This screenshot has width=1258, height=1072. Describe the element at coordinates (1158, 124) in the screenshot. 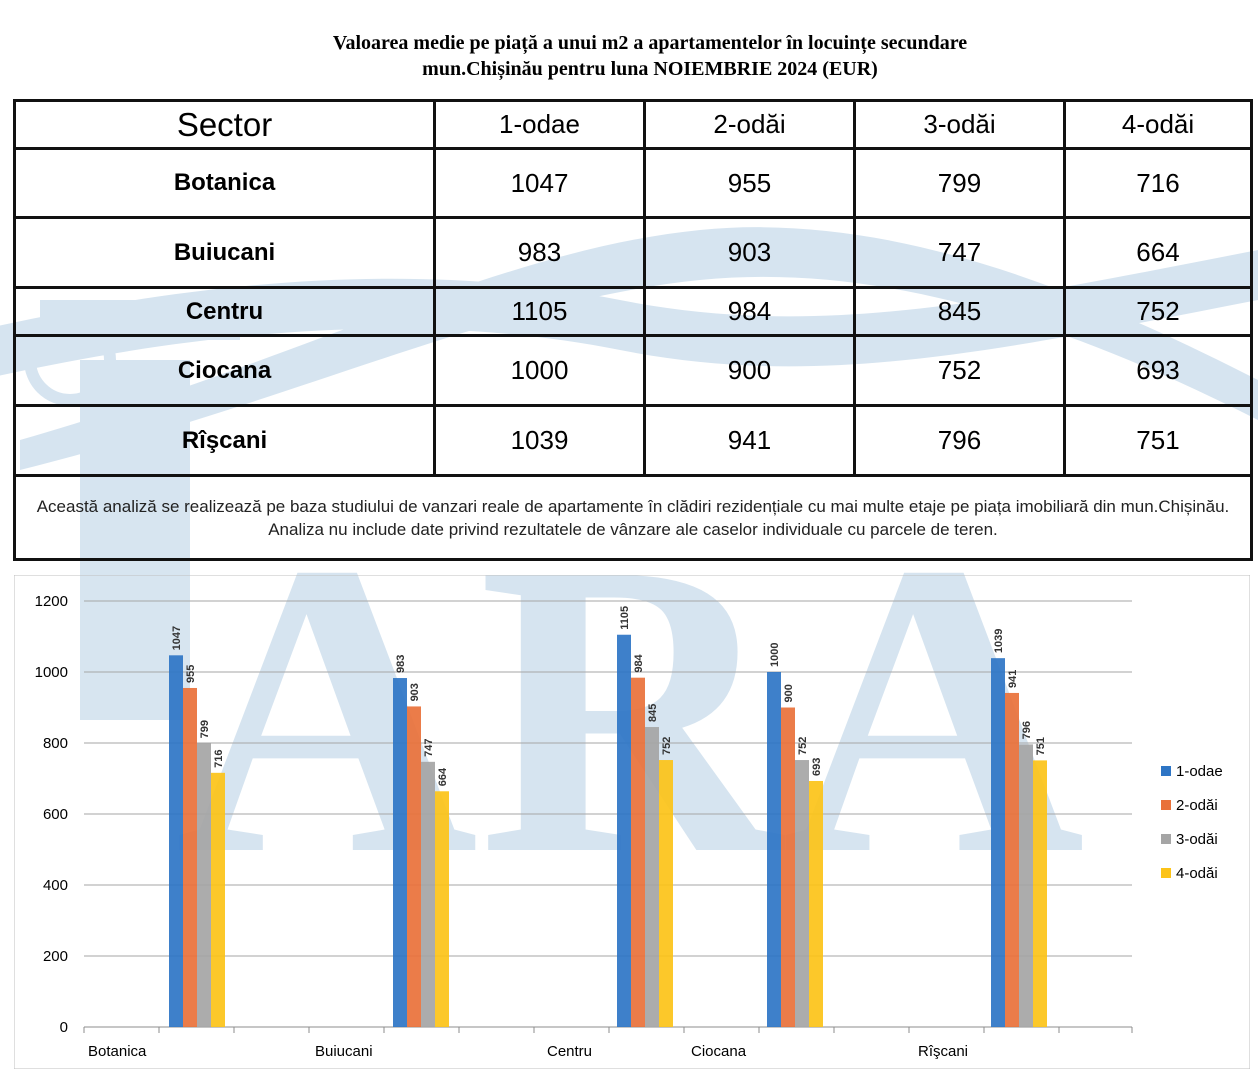

I see `header-4-odai: 4-odăi` at that location.